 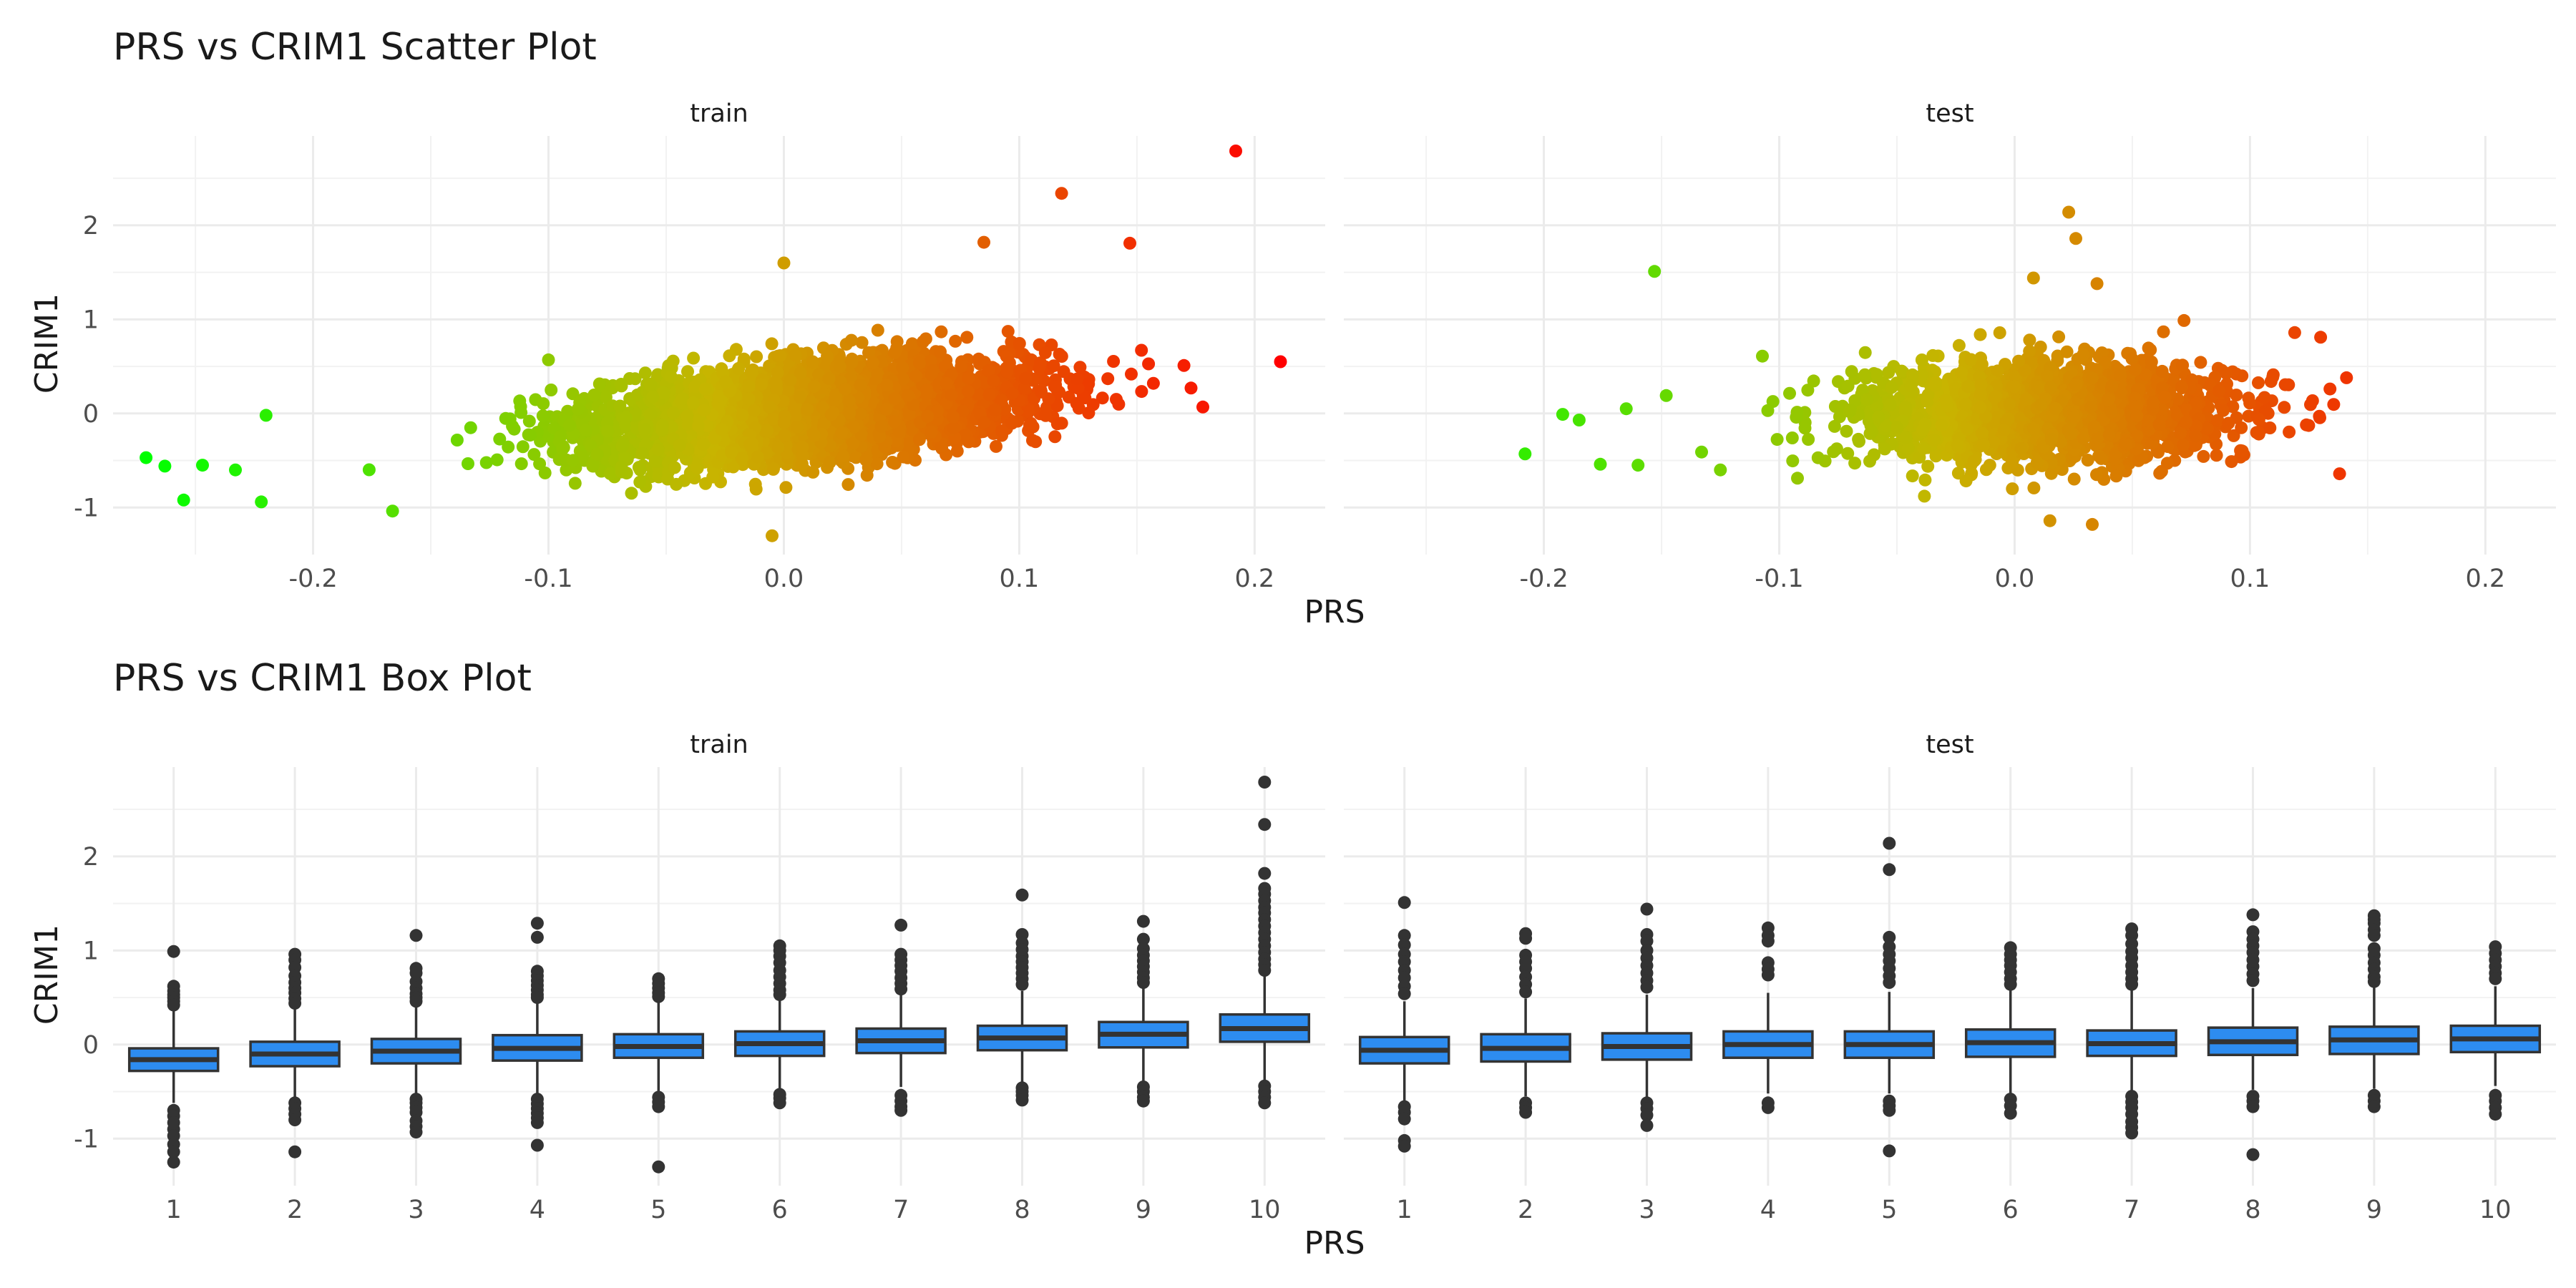 I want to click on scatter-points-test, so click(x=1936, y=368).